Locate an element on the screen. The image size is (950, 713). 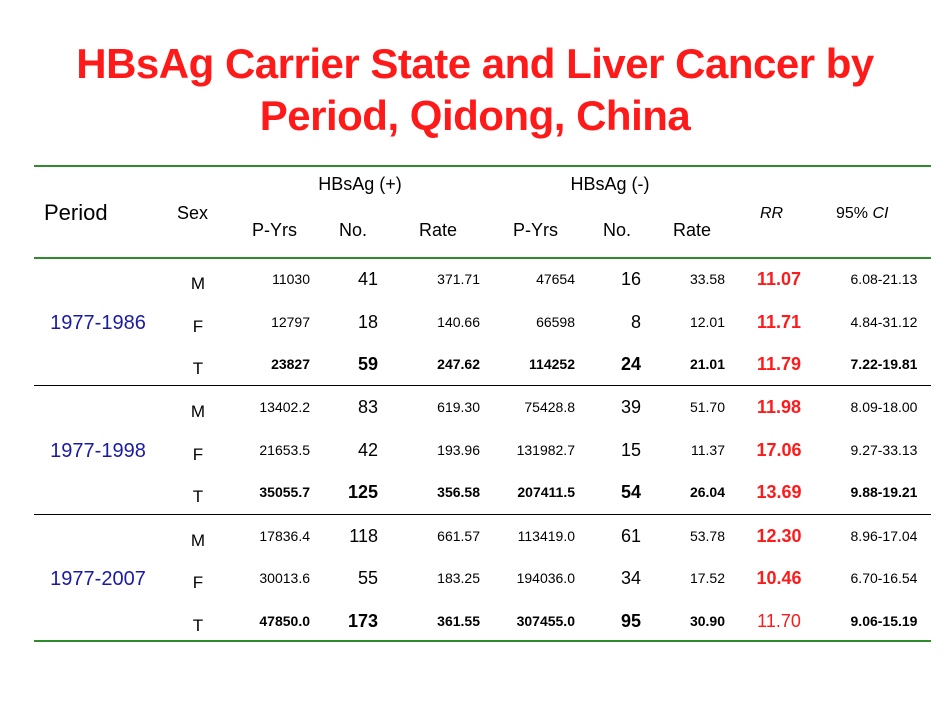
neg-pyrs-cell: 131982.7 is located at coordinates (545, 450).